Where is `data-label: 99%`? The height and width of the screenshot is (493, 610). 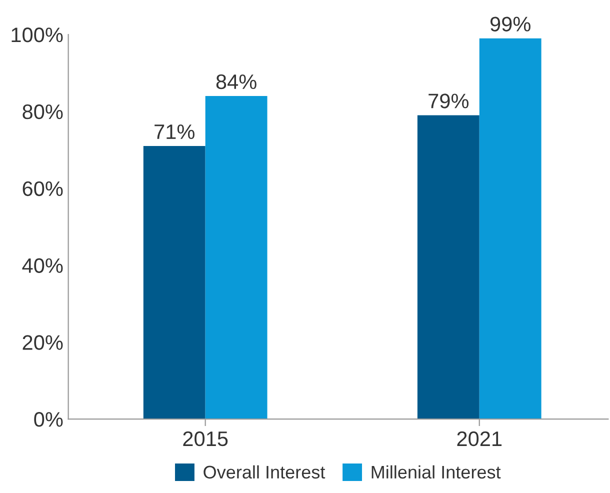
data-label: 99% is located at coordinates (510, 24).